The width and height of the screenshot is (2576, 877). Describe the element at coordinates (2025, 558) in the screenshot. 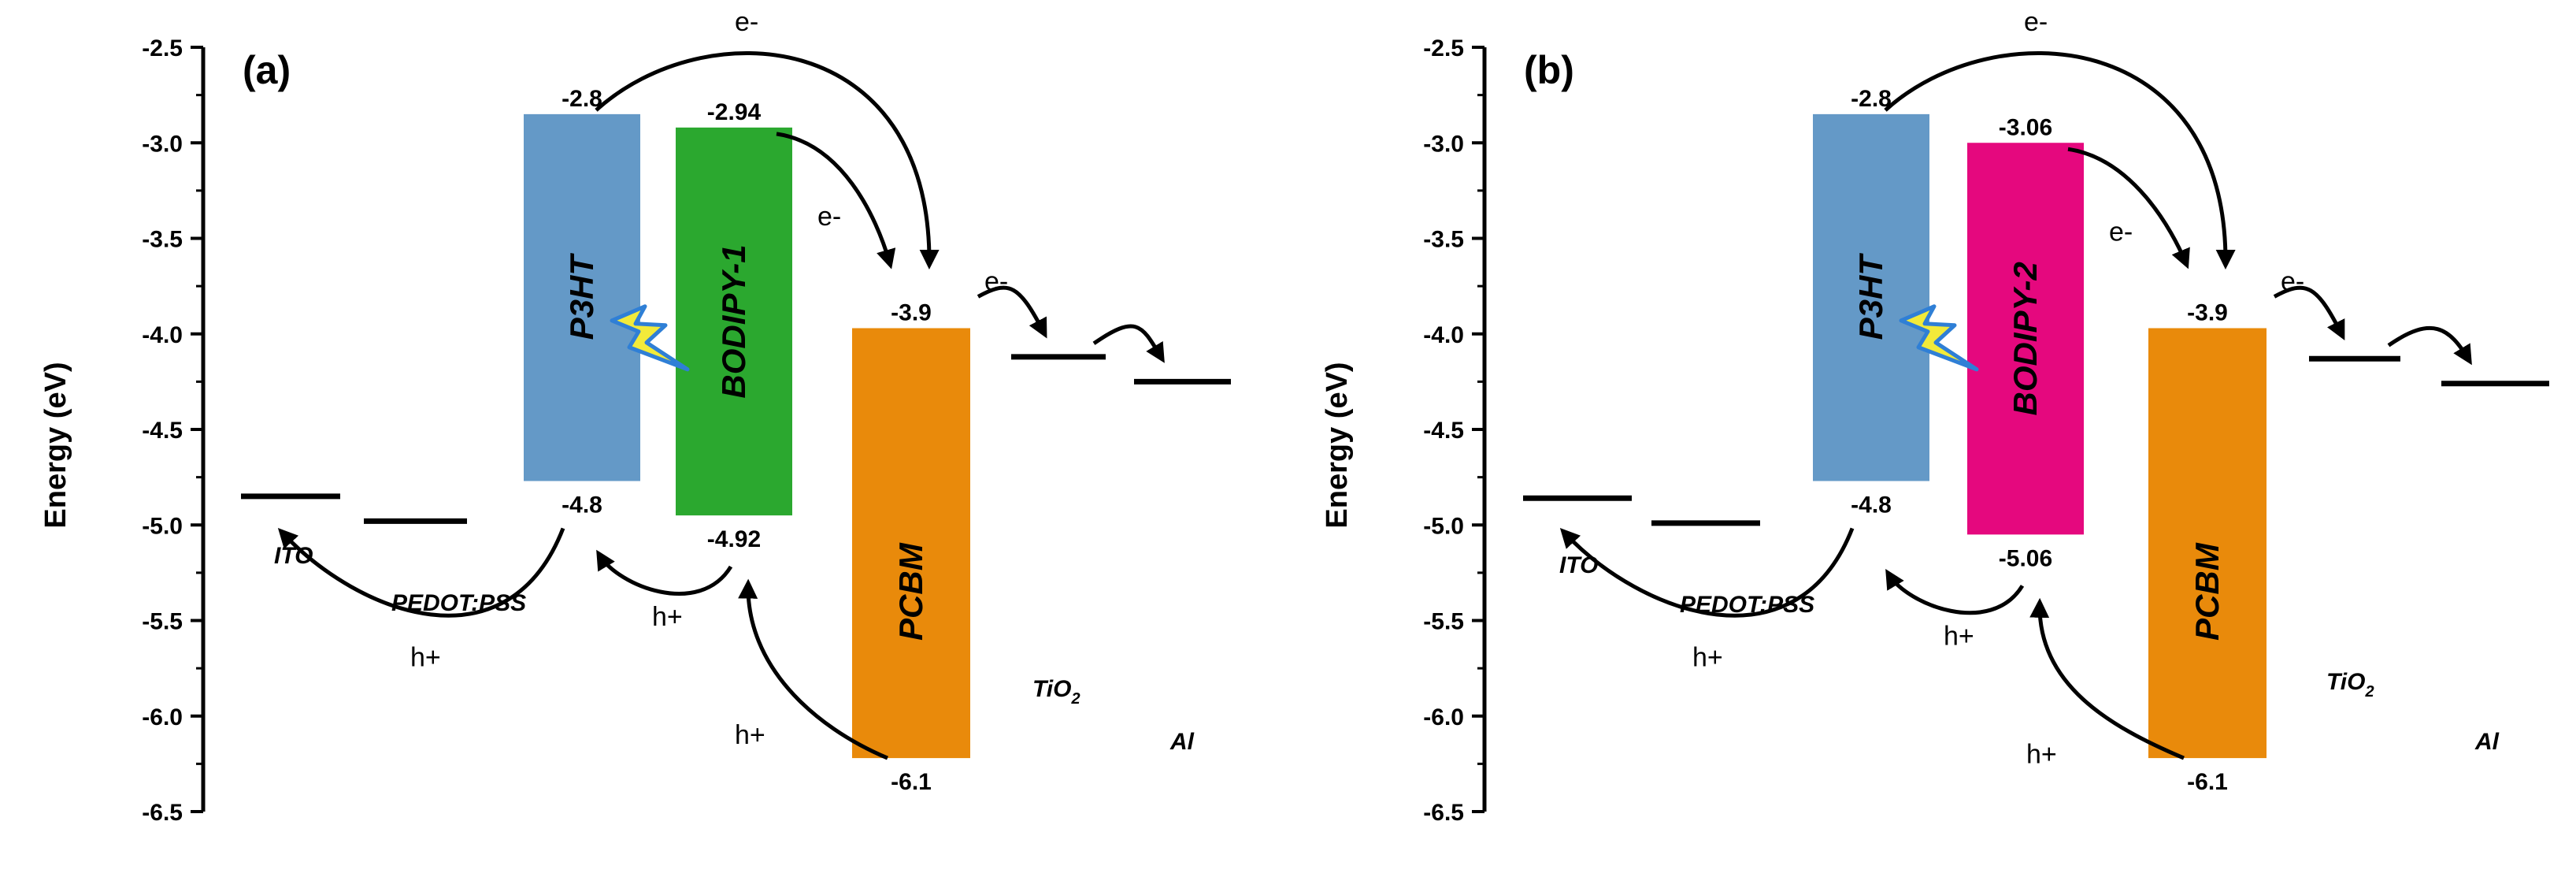

I see `bodipy-homo-value: -5.06` at that location.